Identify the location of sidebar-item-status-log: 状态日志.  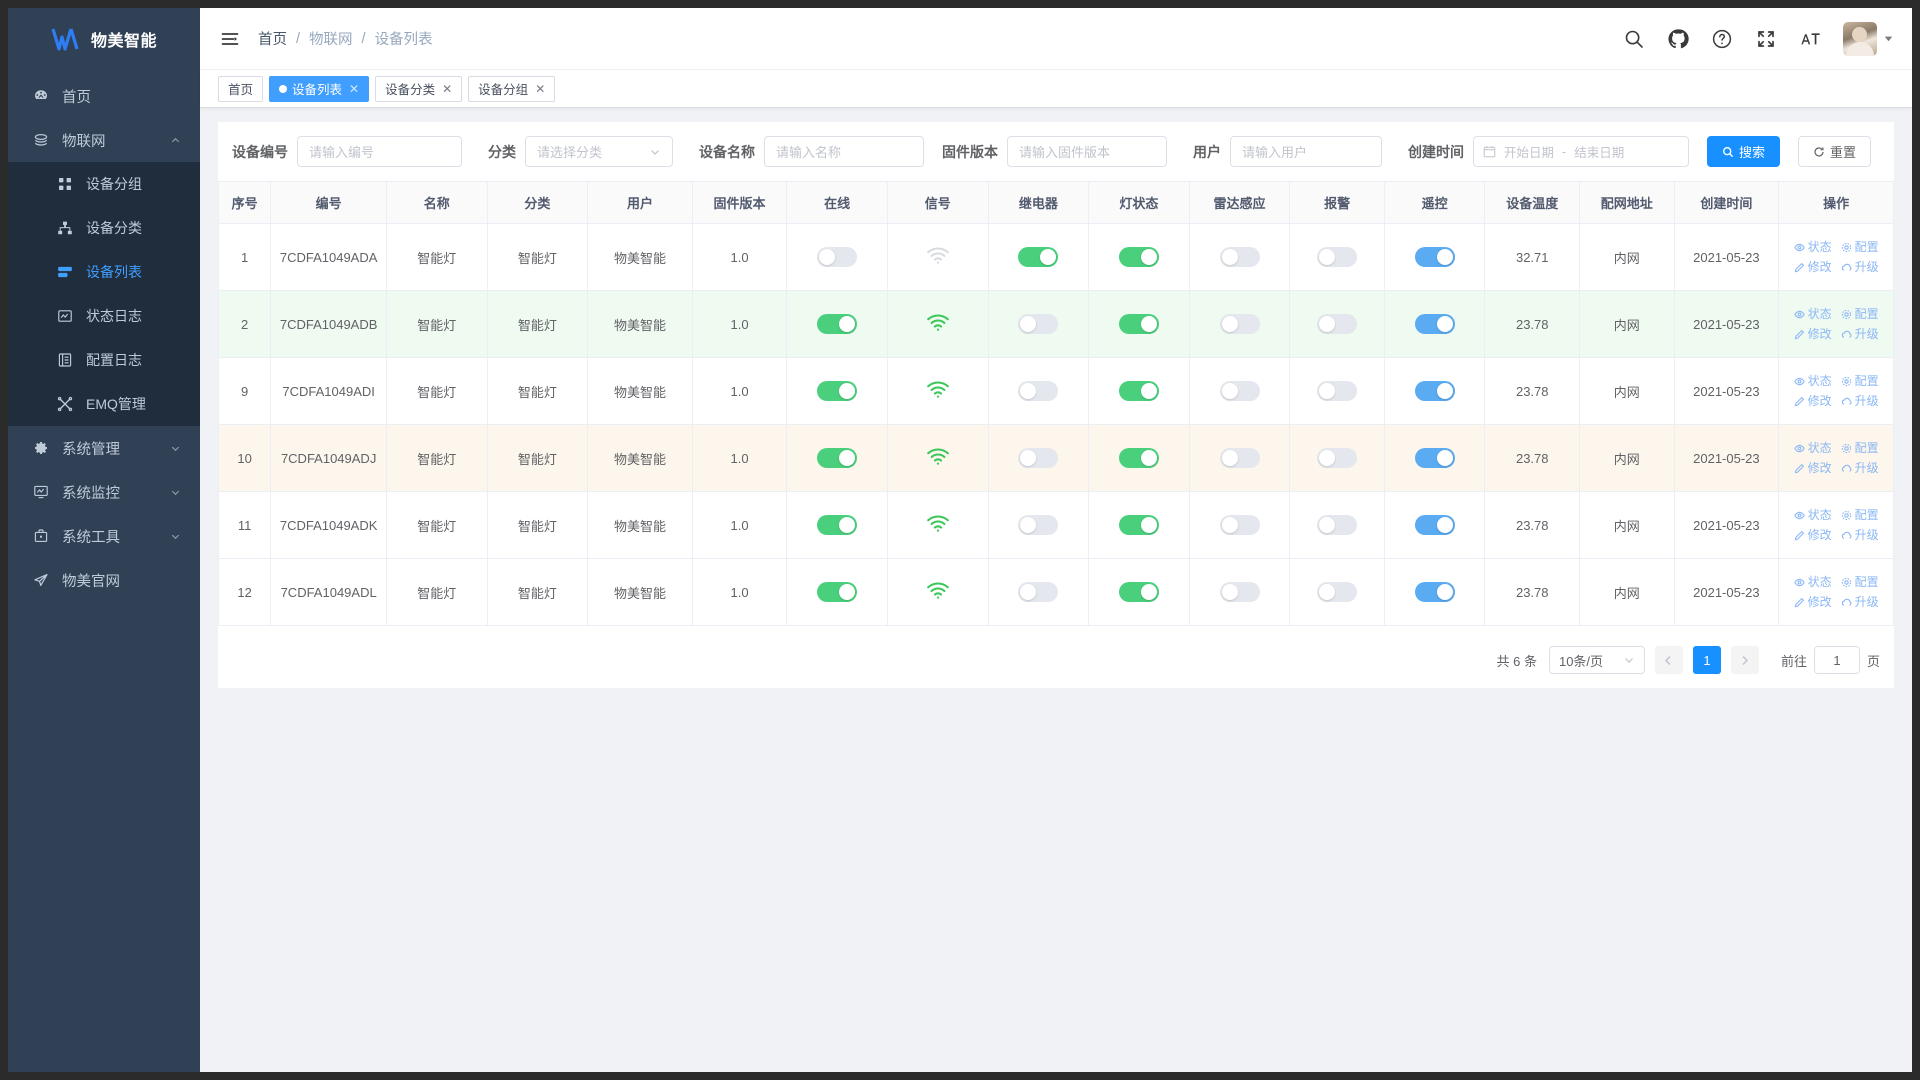
(104, 316).